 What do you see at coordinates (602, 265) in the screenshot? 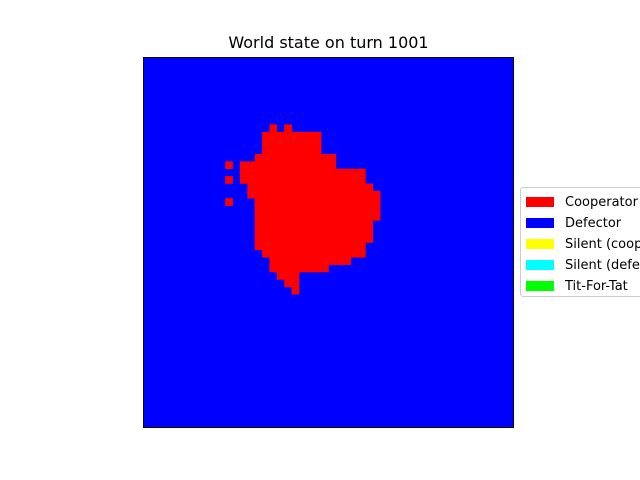
I see `legend-label: Silent (defector)` at bounding box center [602, 265].